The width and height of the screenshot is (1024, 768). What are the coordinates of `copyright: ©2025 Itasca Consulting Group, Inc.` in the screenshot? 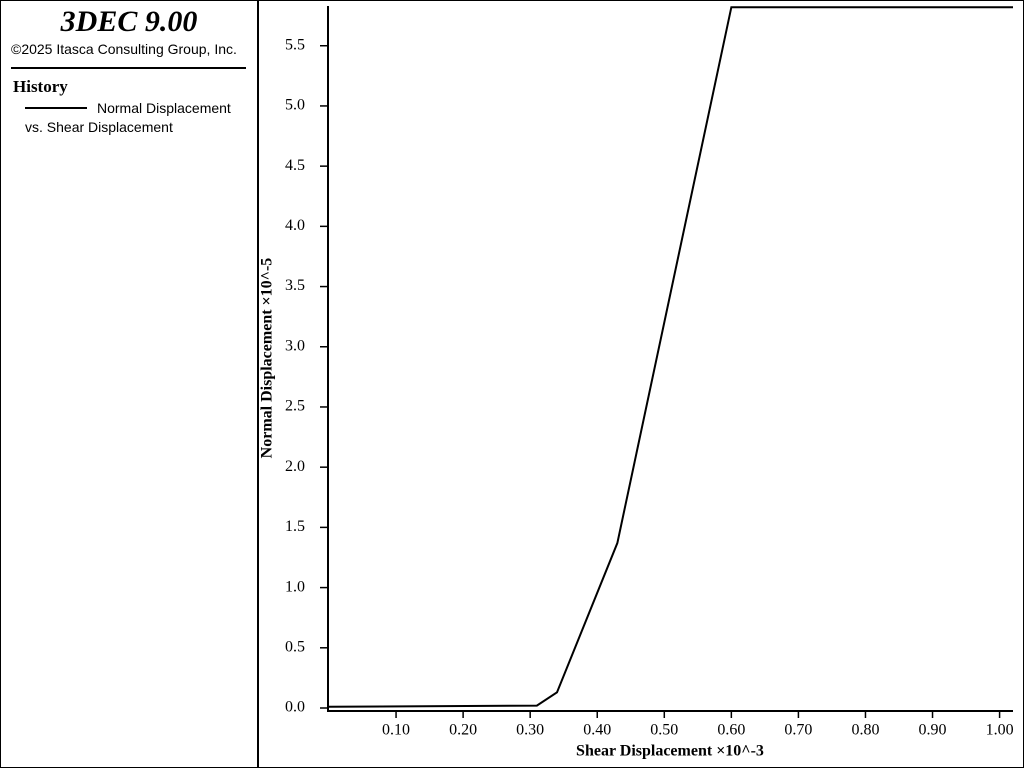 It's located at (124, 49).